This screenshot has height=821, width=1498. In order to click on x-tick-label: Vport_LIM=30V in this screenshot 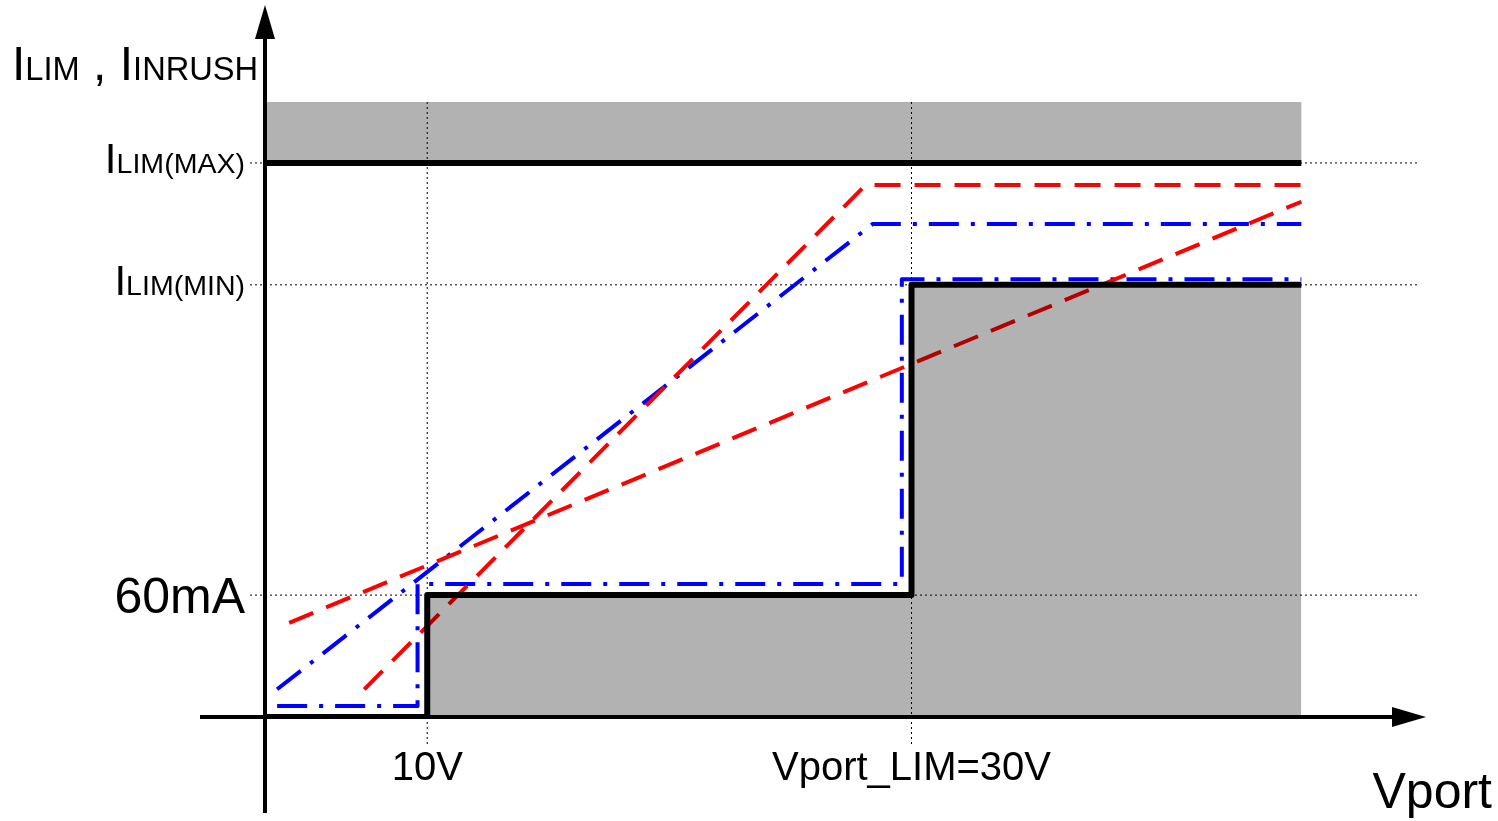, I will do `click(911, 766)`.